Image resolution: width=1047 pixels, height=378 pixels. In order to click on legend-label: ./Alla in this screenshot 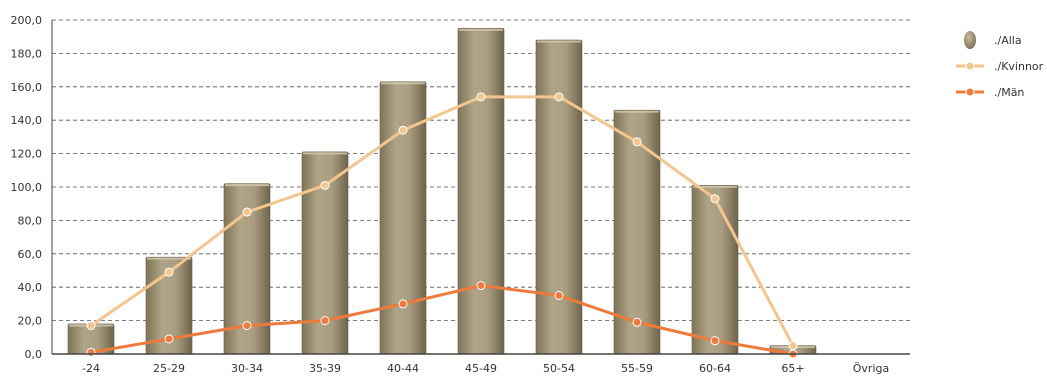, I will do `click(1008, 40)`.